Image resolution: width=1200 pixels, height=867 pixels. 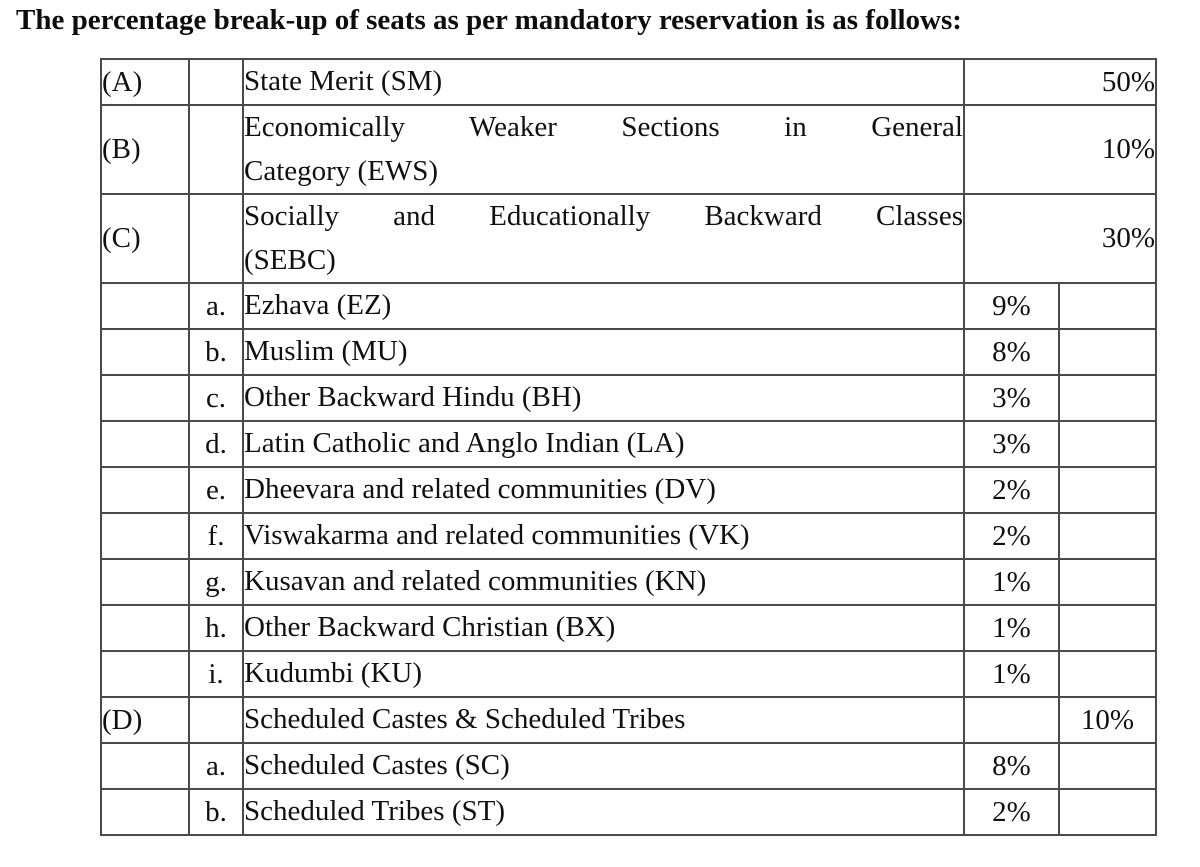 What do you see at coordinates (1060, 238) in the screenshot?
I see `merged-percentage-cell: 30%` at bounding box center [1060, 238].